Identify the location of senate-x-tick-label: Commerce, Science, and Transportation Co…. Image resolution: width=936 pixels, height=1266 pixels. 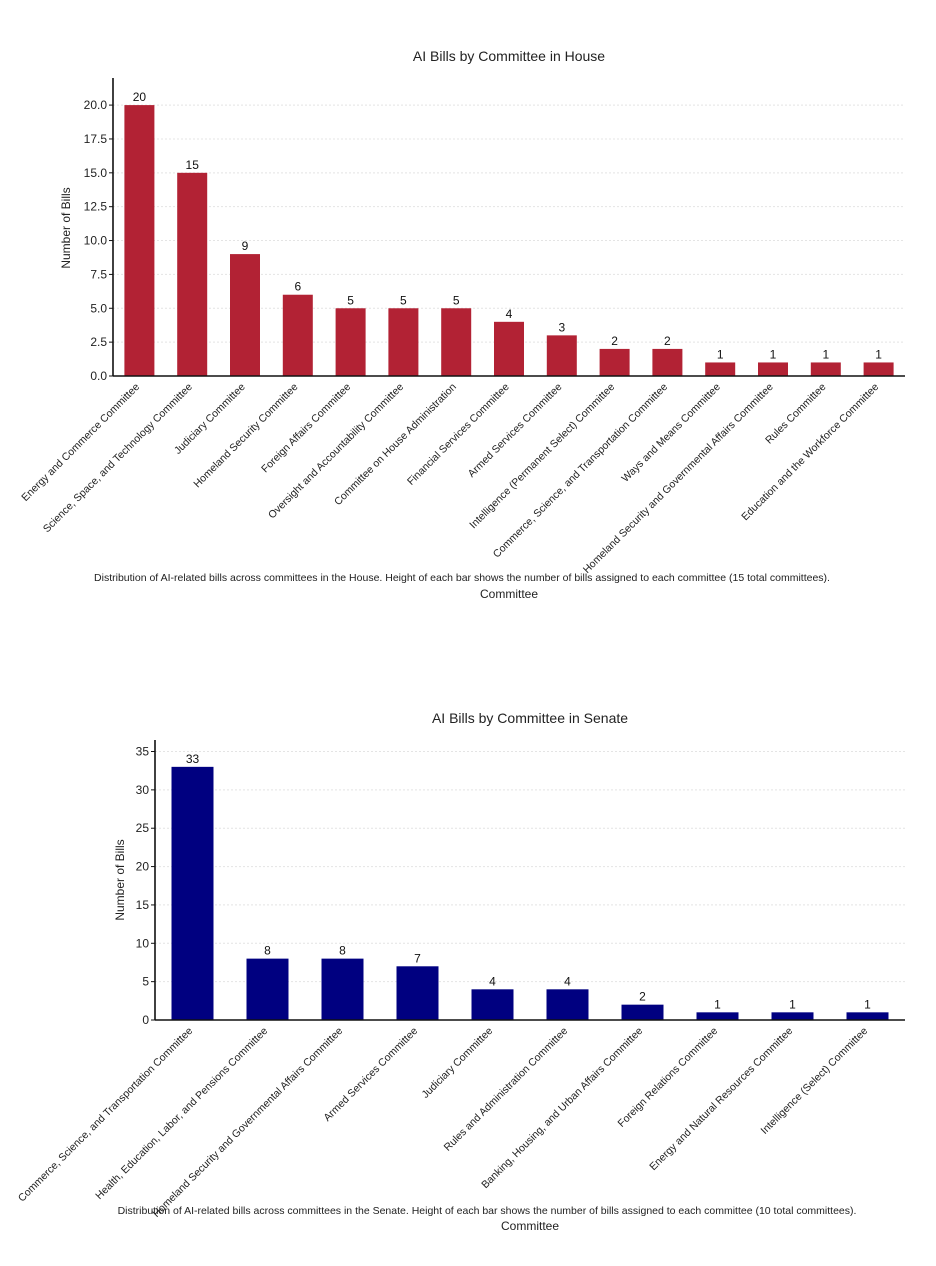
(105, 1114).